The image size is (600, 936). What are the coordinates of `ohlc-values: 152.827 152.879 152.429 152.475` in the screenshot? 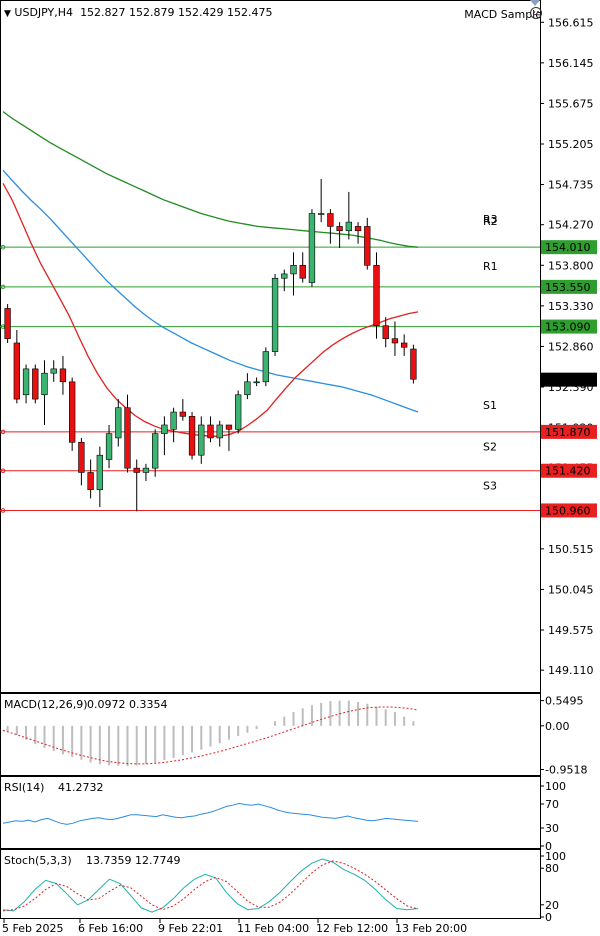 It's located at (176, 12).